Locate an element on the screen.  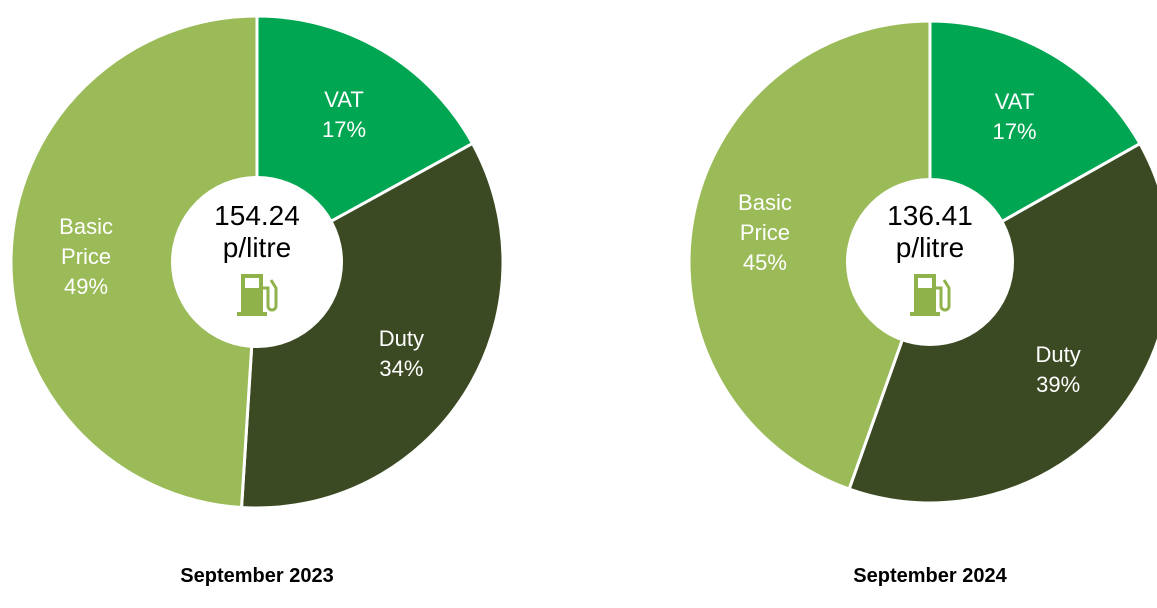
slice-label: Basic Price 49% is located at coordinates (86, 257).